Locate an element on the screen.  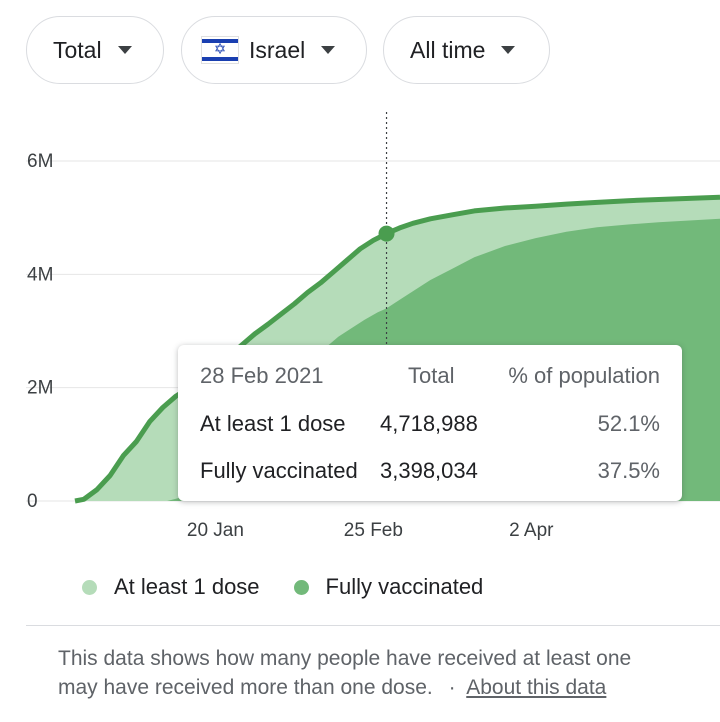
x-tick-label: 2 Apr is located at coordinates (531, 530).